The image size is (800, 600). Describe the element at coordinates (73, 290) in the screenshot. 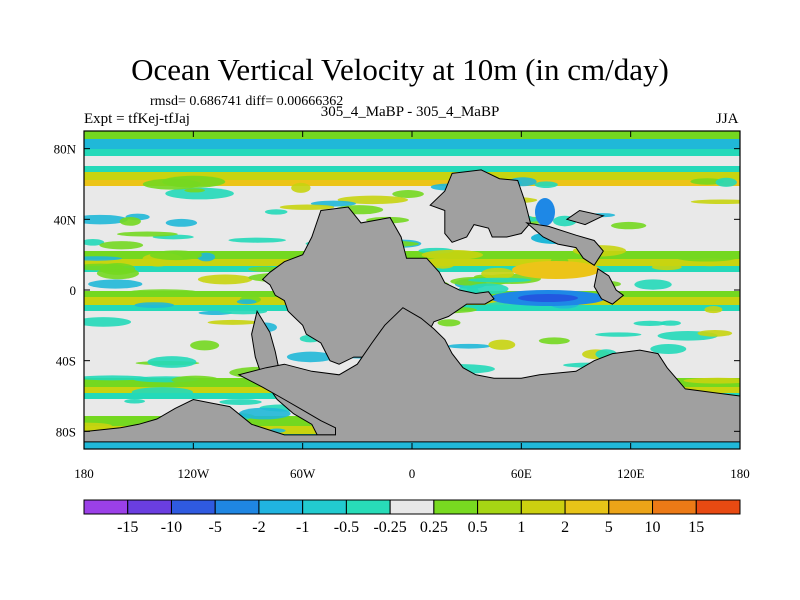

I see `y-tick-label: 0` at that location.